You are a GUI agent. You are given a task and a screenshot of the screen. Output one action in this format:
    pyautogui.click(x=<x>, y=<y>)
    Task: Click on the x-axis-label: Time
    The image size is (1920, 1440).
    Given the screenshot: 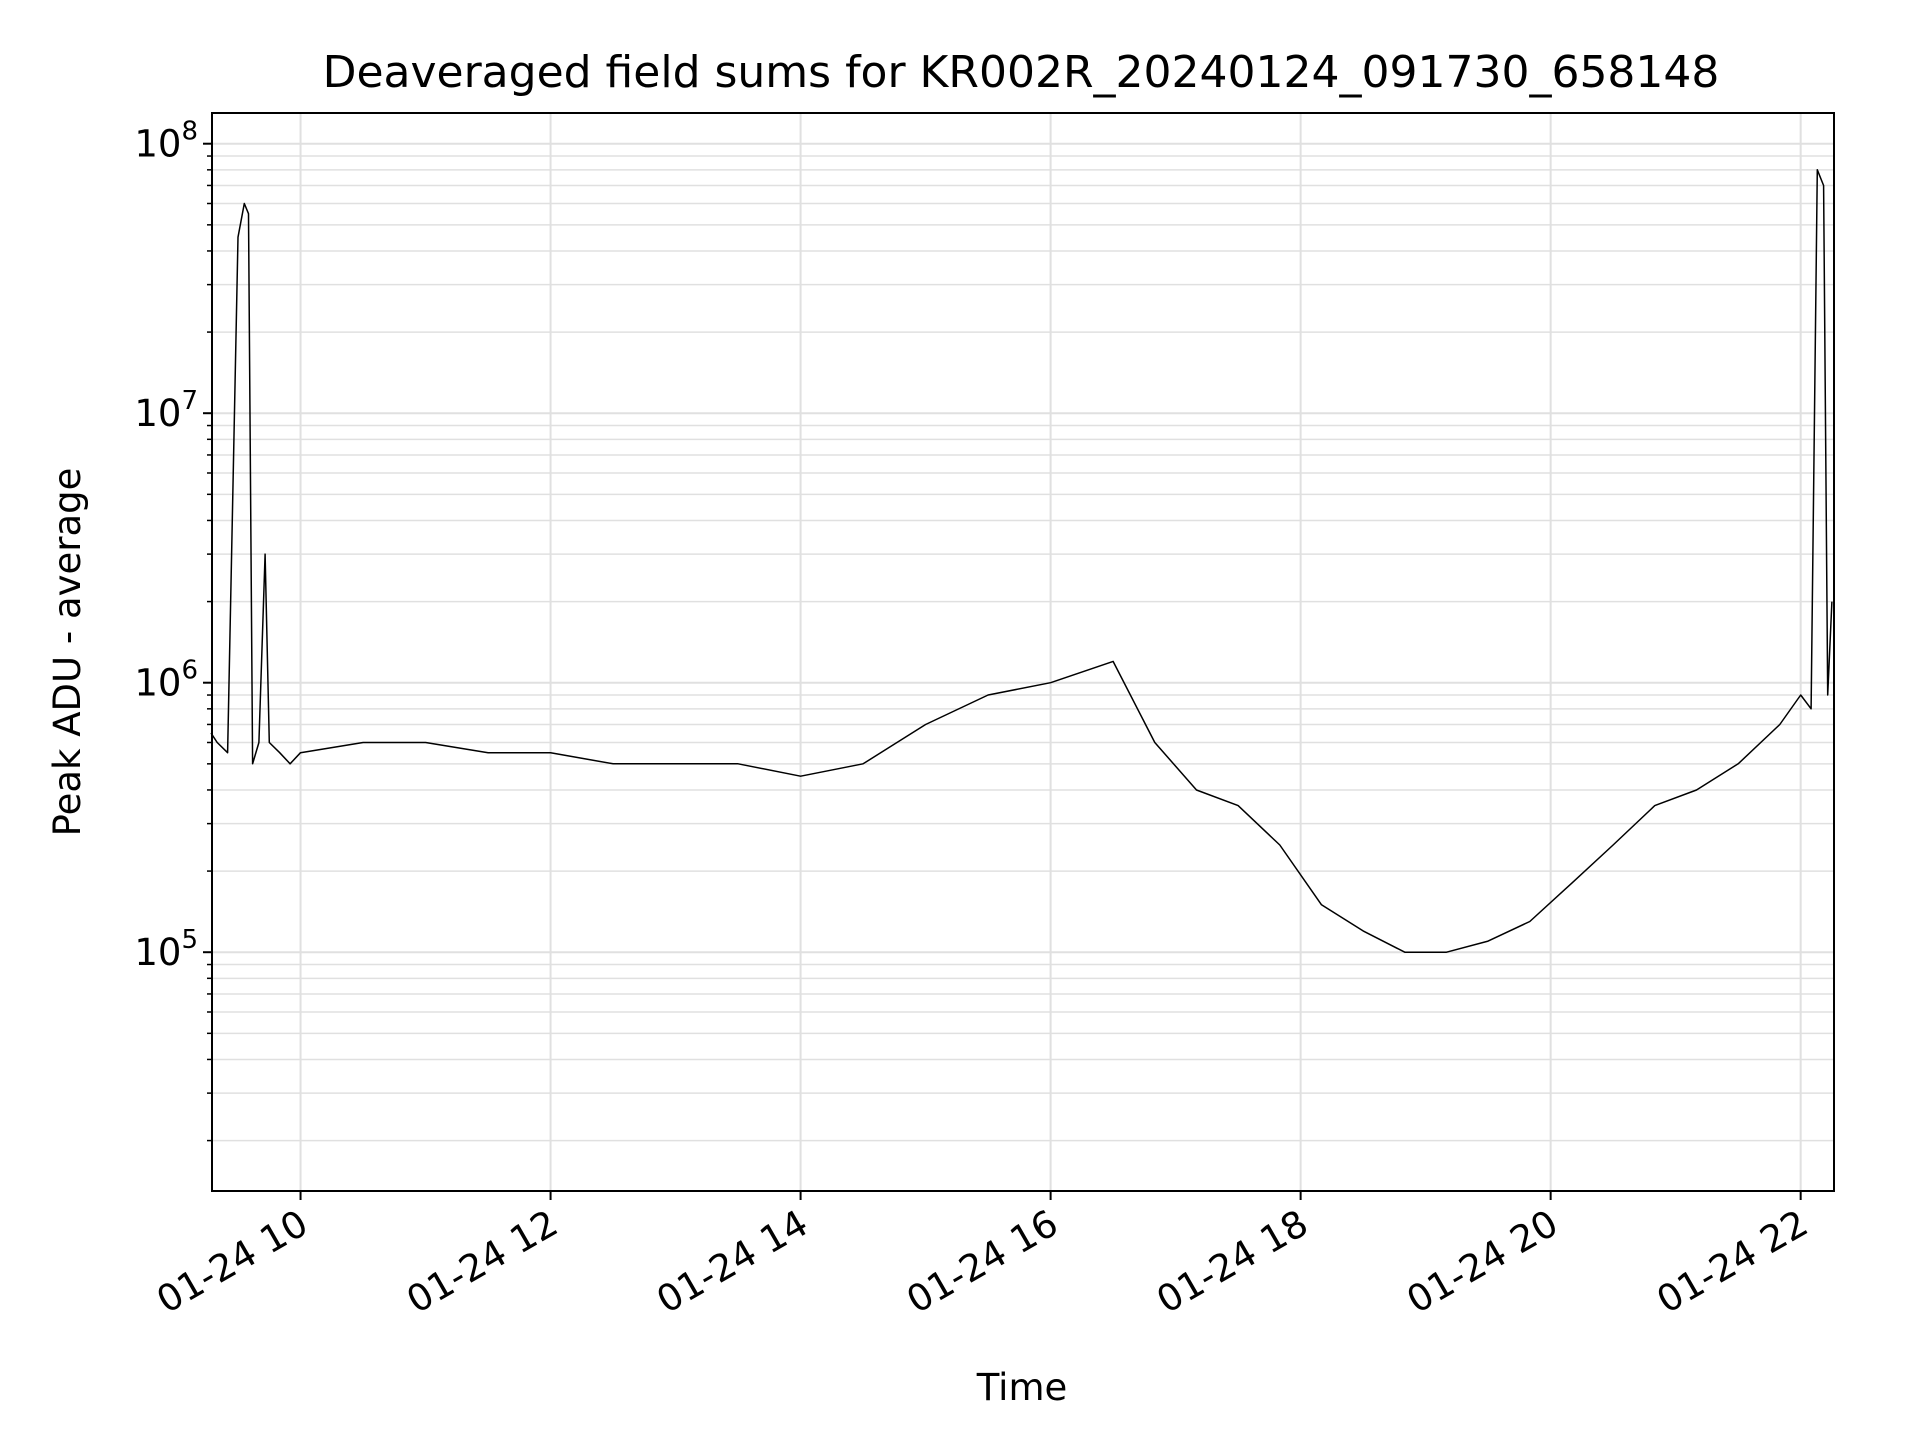 What is the action you would take?
    pyautogui.click(x=1022, y=1387)
    